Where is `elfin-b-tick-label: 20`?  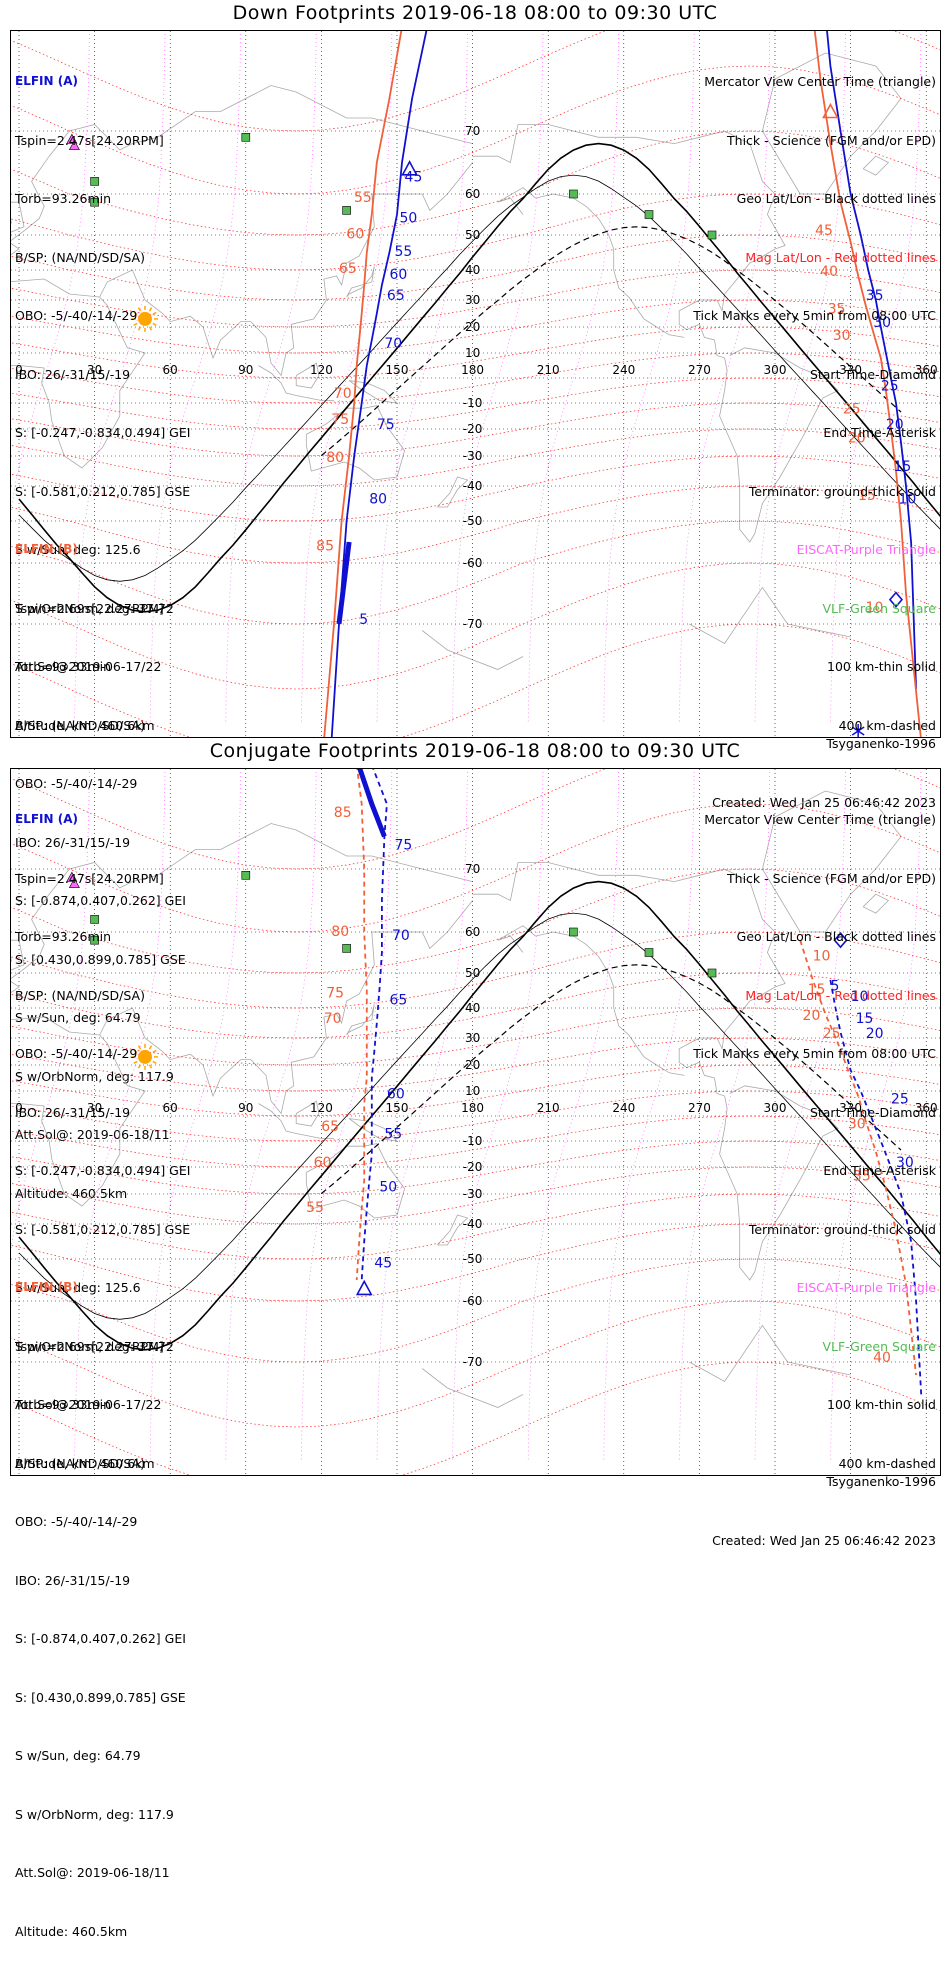 elfin-b-tick-label: 20 is located at coordinates (857, 439).